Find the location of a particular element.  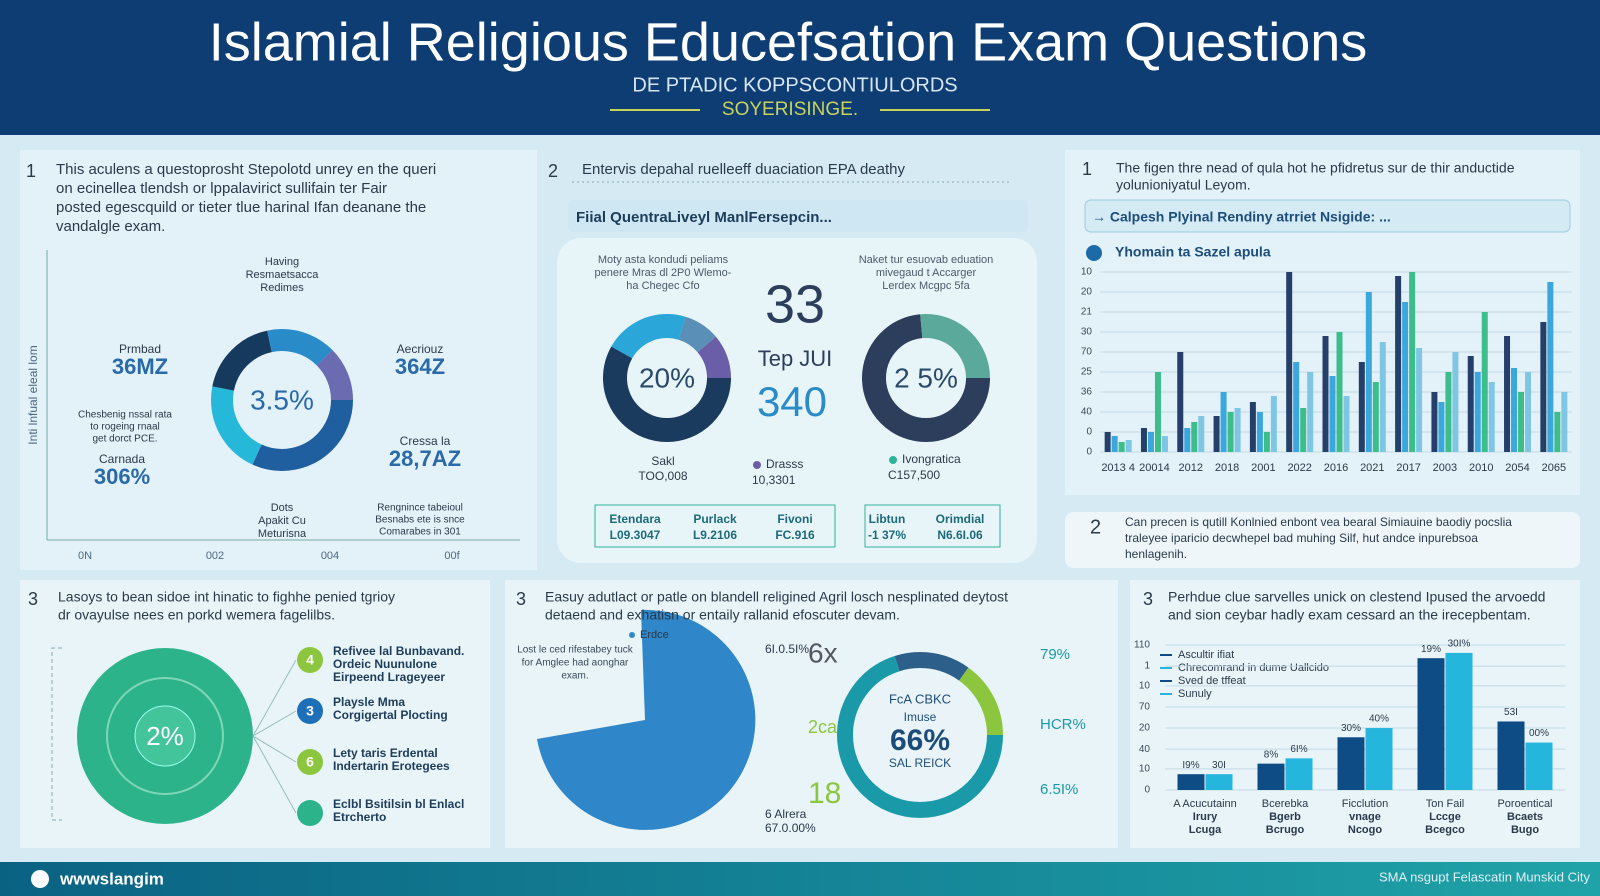

donut is located at coordinates (282, 400).